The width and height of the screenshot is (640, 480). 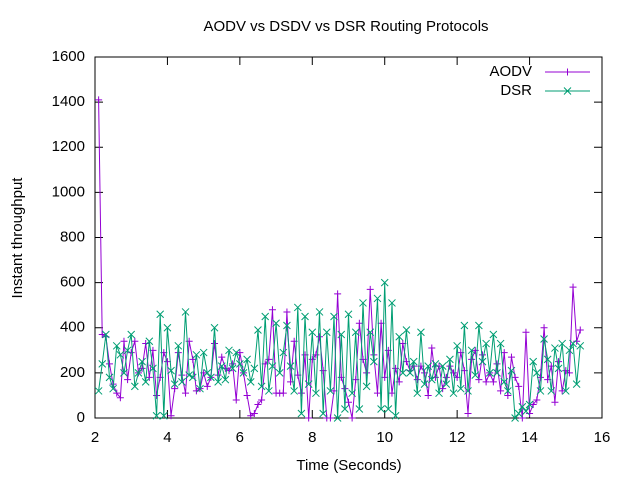 What do you see at coordinates (348, 465) in the screenshot?
I see `x-axis-label: Time (Seconds)` at bounding box center [348, 465].